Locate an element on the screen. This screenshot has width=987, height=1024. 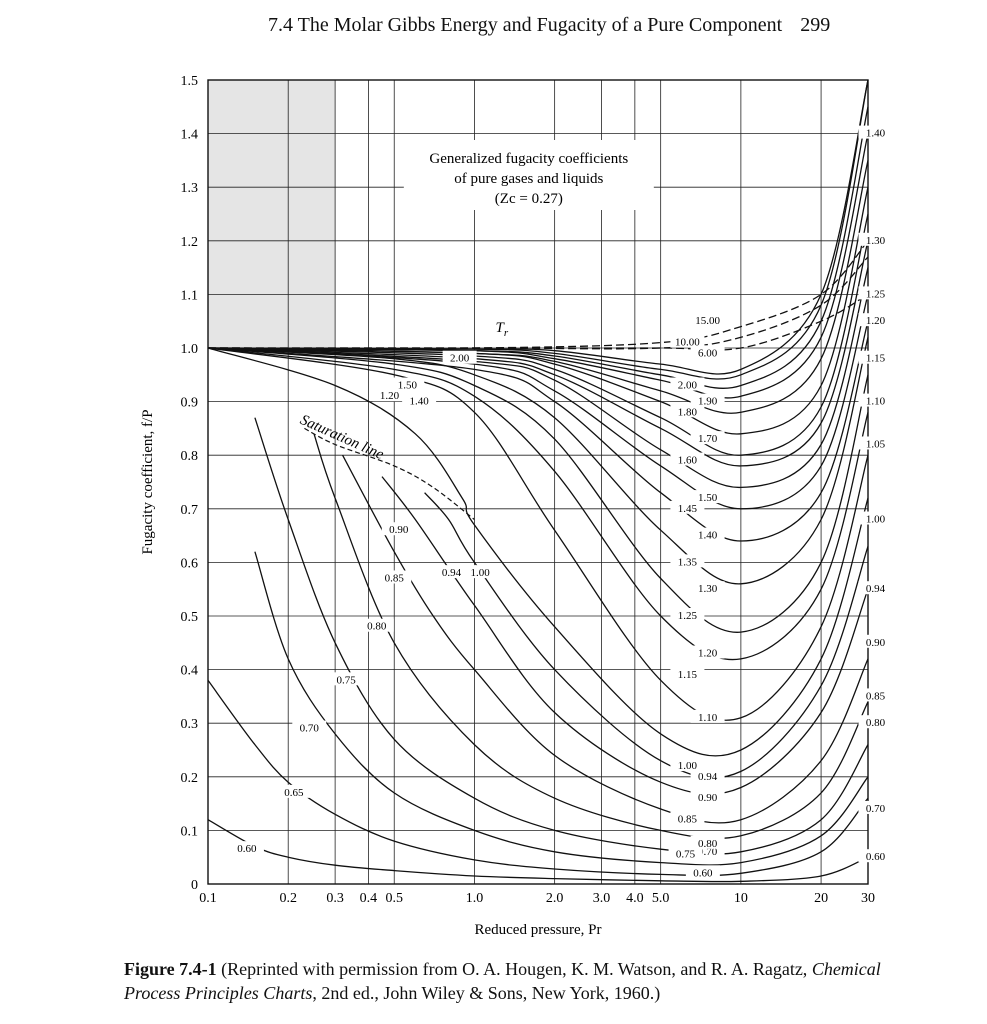
curve-label-15-00: 15.00 is located at coordinates (707, 321).